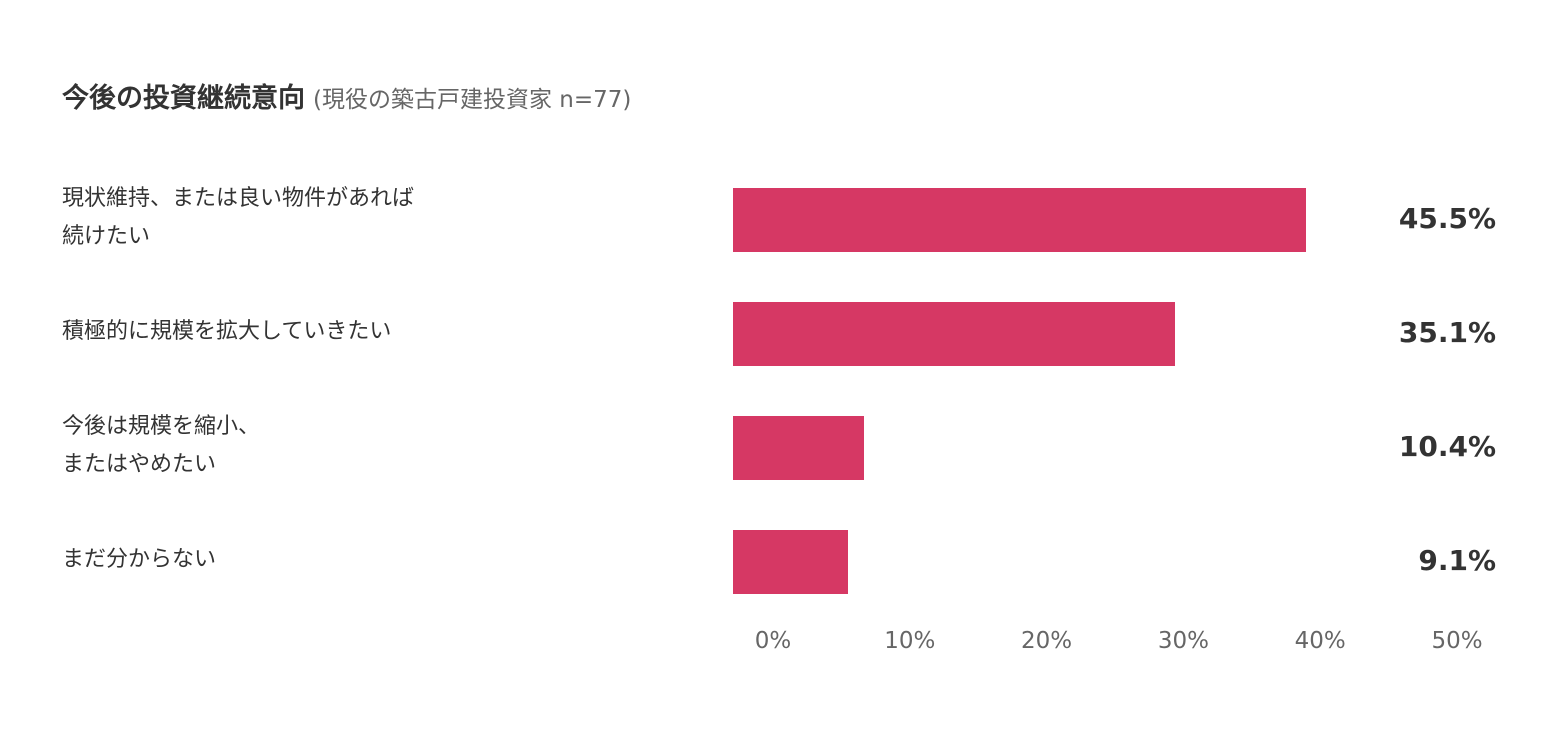 This screenshot has width=1568, height=734. What do you see at coordinates (227, 331) in the screenshot?
I see `category-label: 積極的に規模を拡大していきたい` at bounding box center [227, 331].